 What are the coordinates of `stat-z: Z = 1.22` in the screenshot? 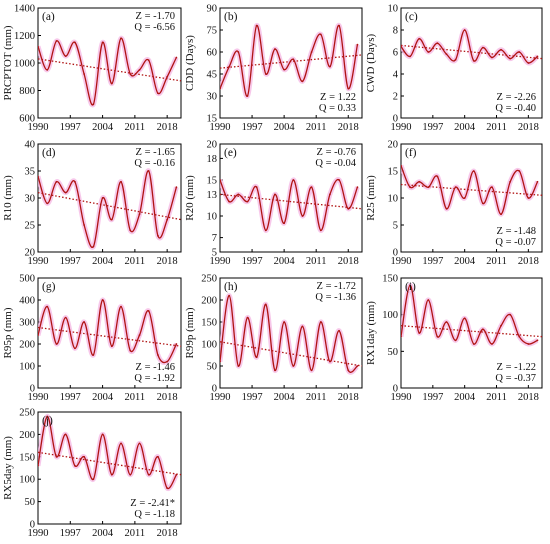 It's located at (338, 97).